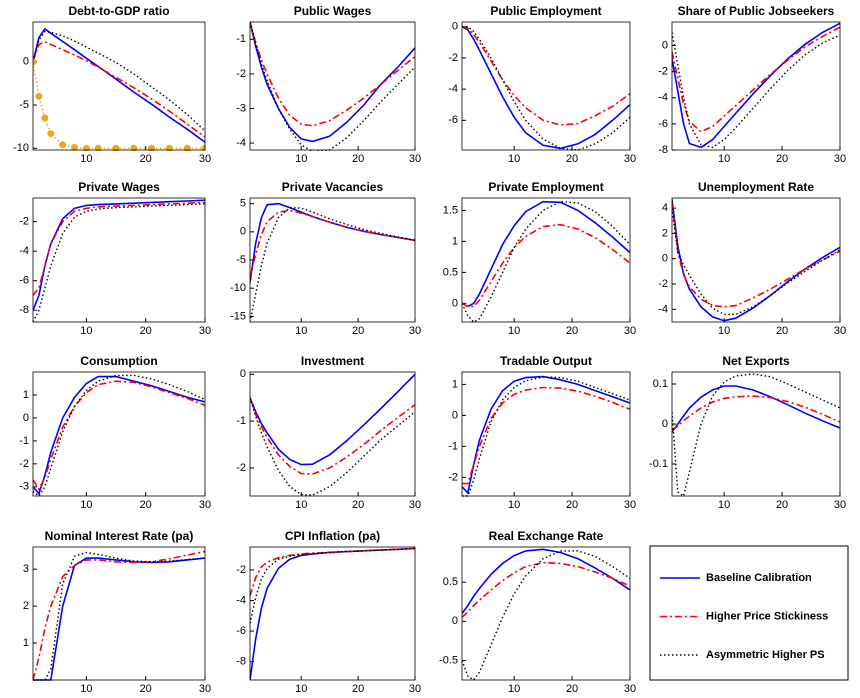 The height and width of the screenshot is (698, 860). I want to click on panel-title: Private Employment, so click(545, 187).